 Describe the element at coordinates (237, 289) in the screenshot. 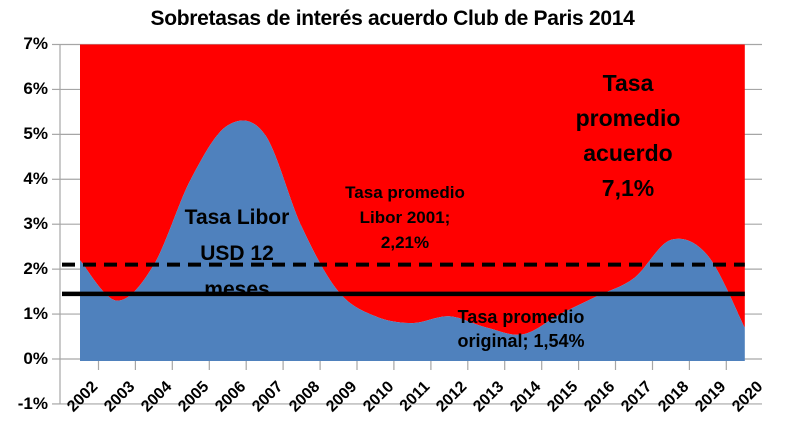

I see `label-line: meses` at that location.